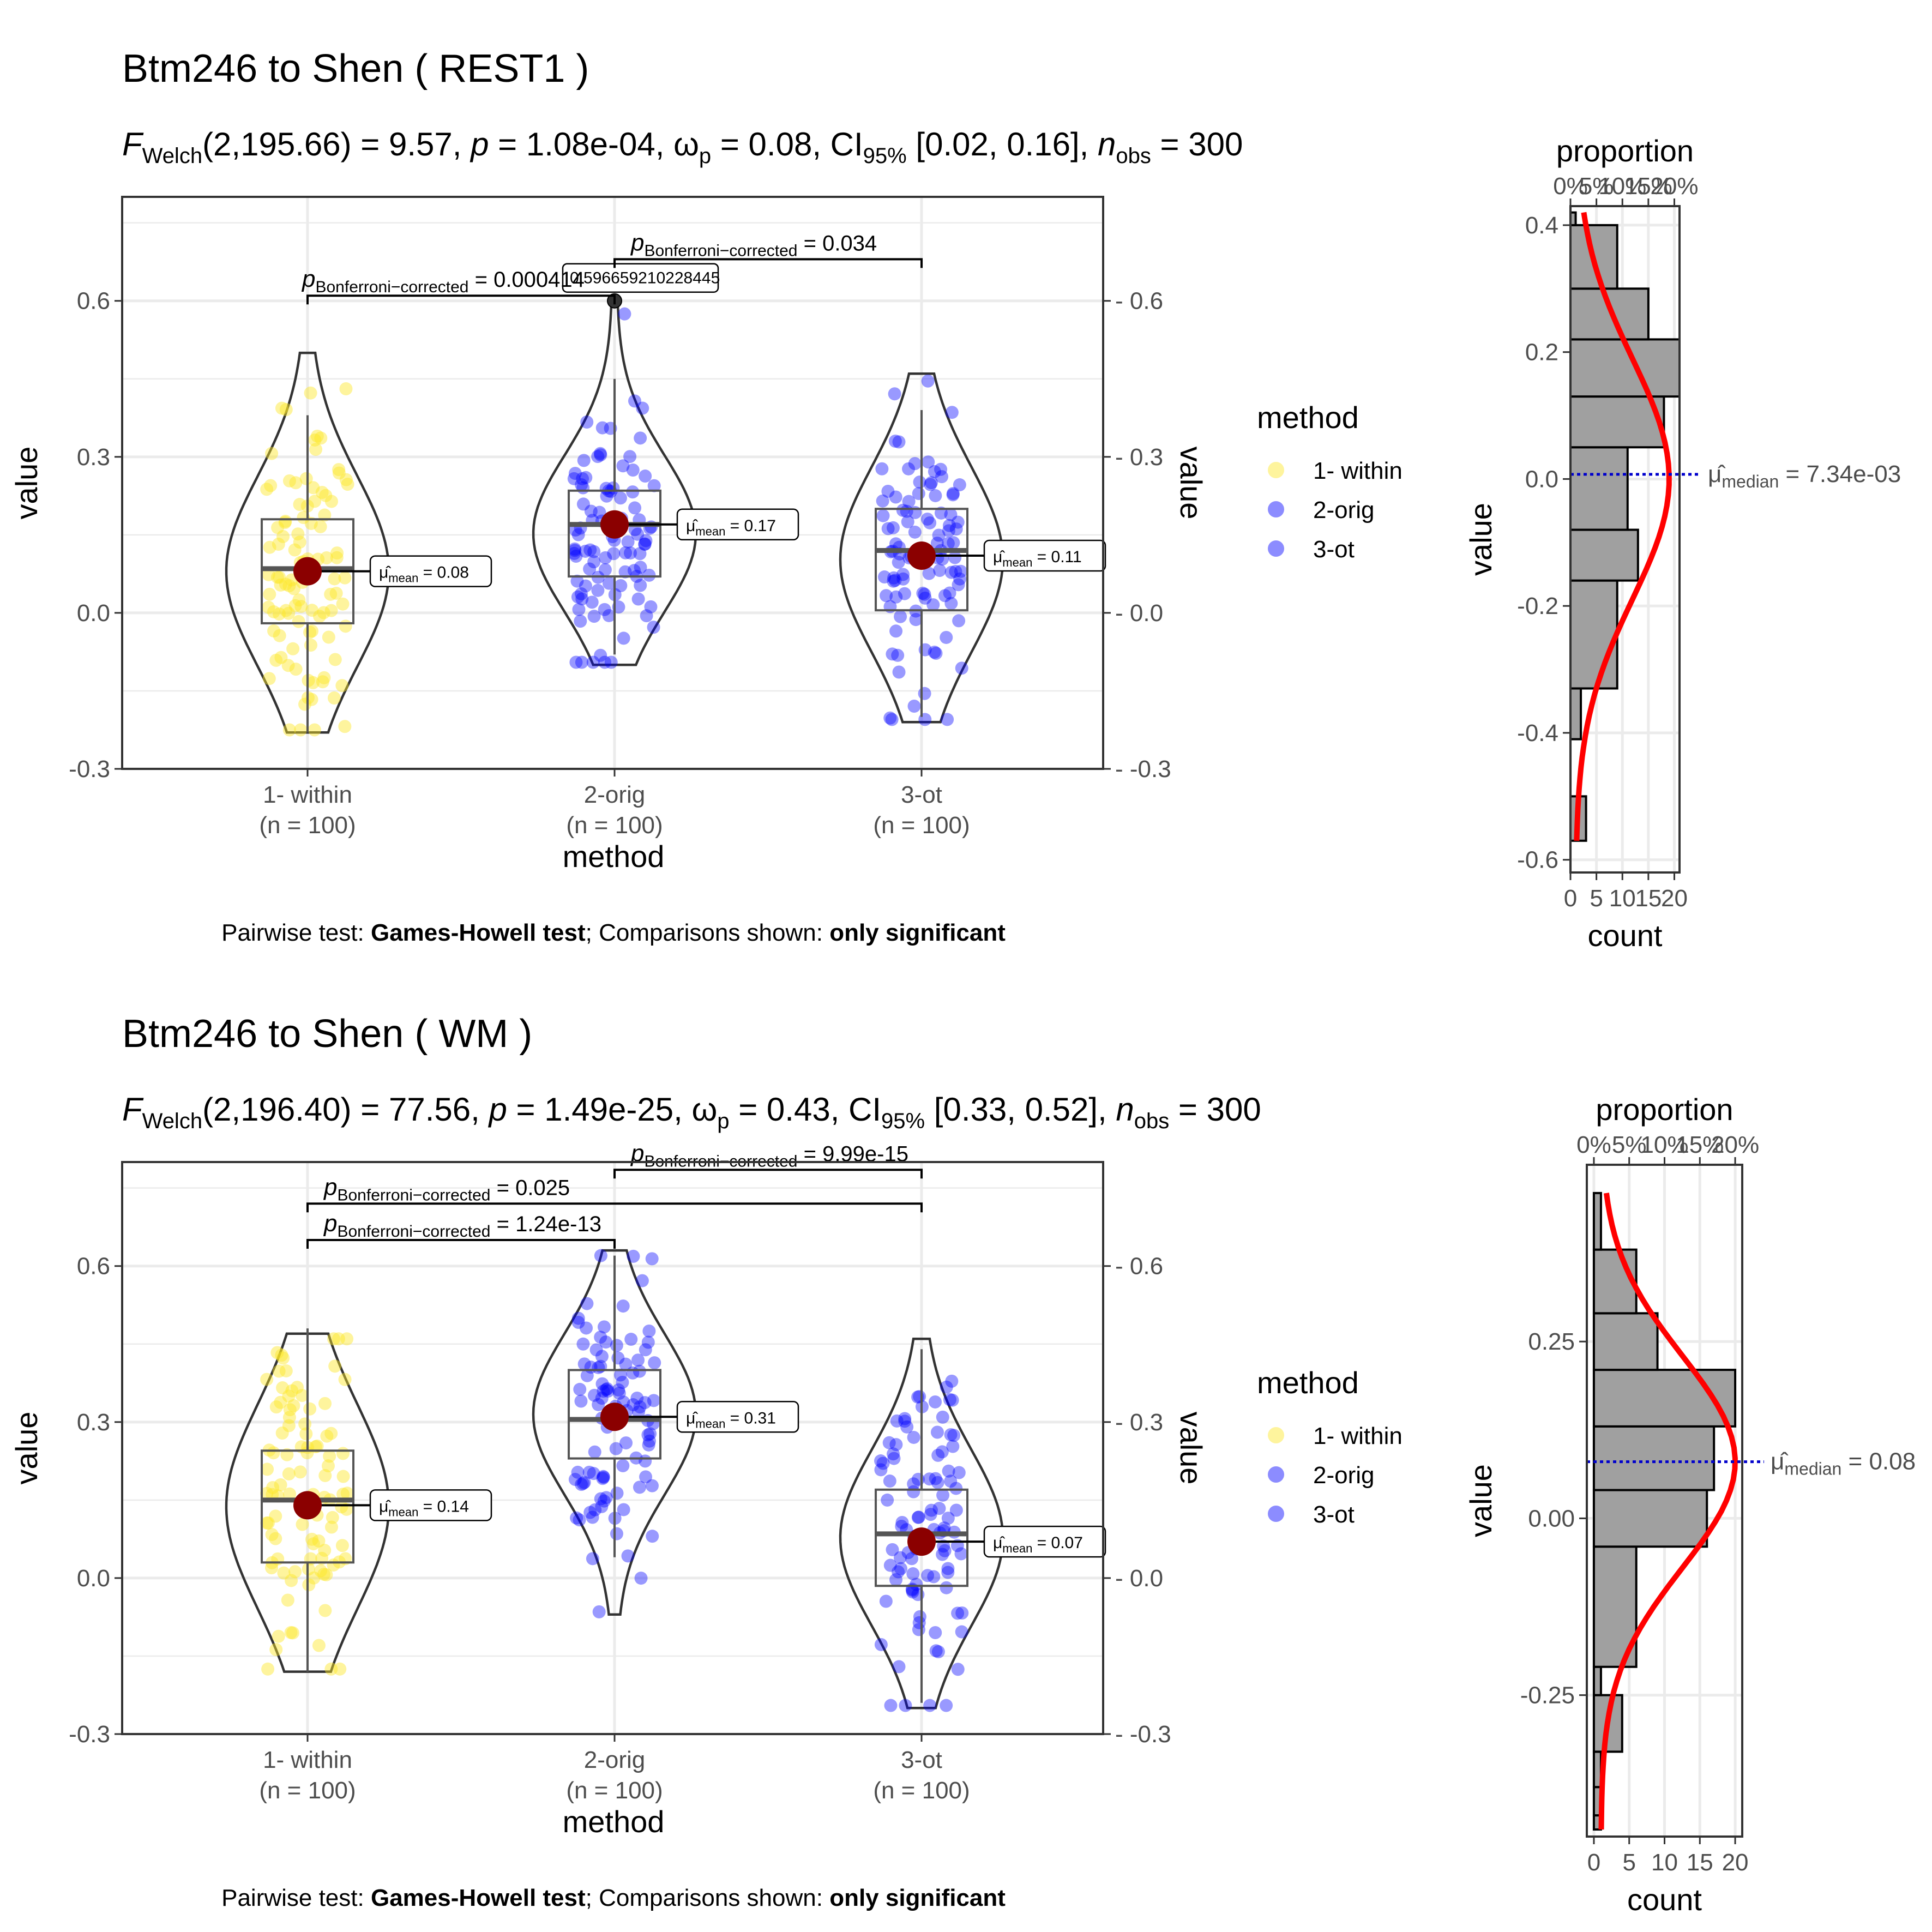  I want to click on hist-y-tick-label: -0.4, so click(1537, 733).